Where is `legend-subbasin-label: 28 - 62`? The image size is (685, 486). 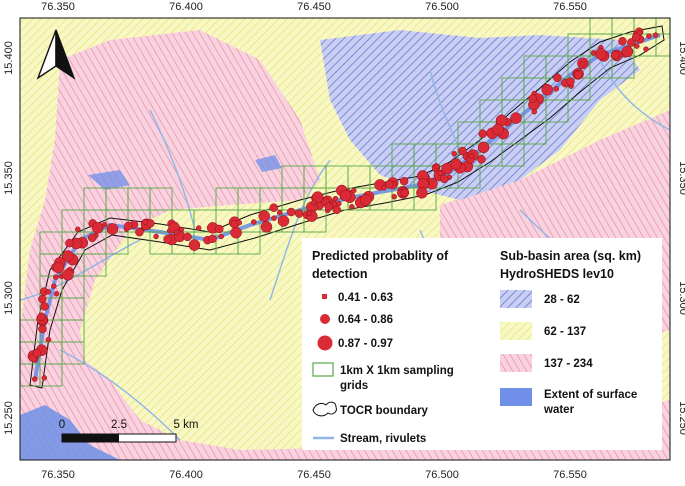 legend-subbasin-label: 28 - 62 is located at coordinates (562, 300).